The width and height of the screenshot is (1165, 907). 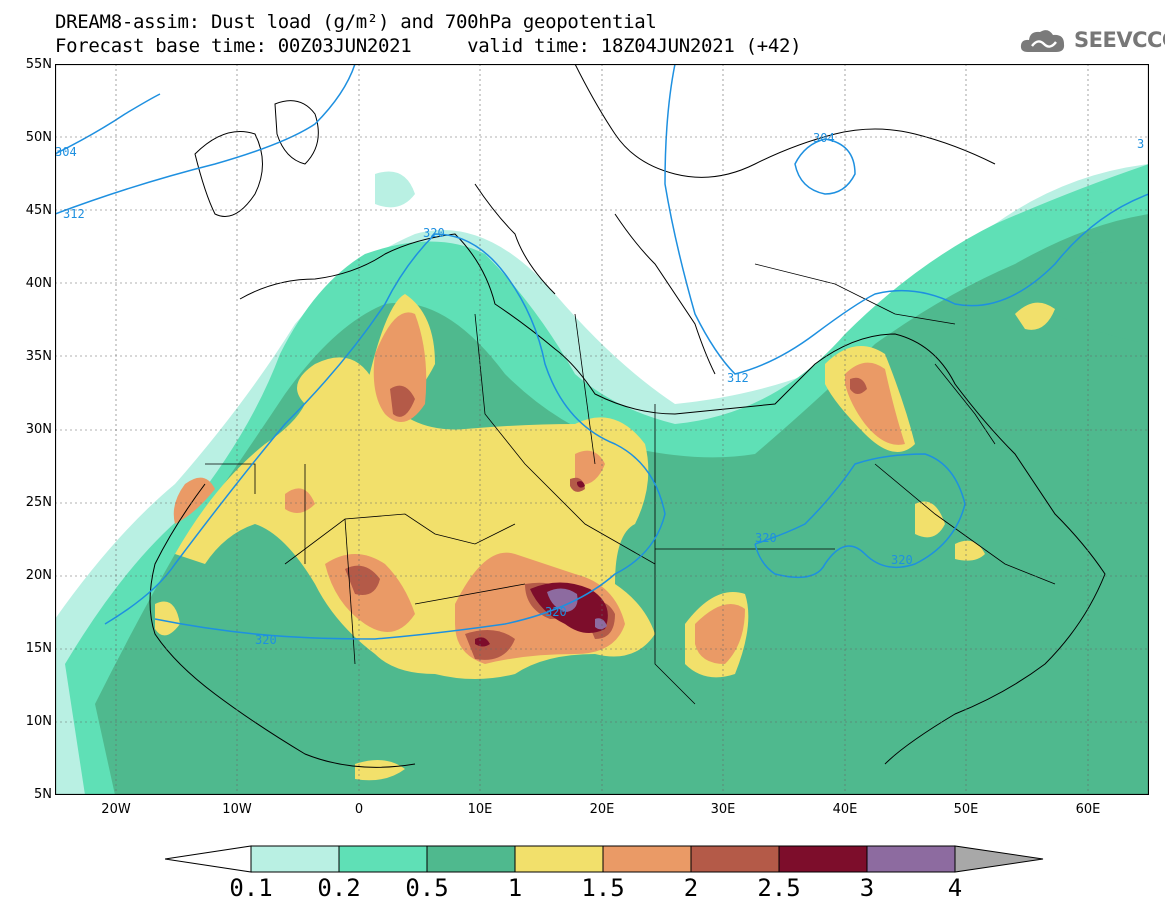 I want to click on lon-label: 60E, so click(x=1088, y=809).